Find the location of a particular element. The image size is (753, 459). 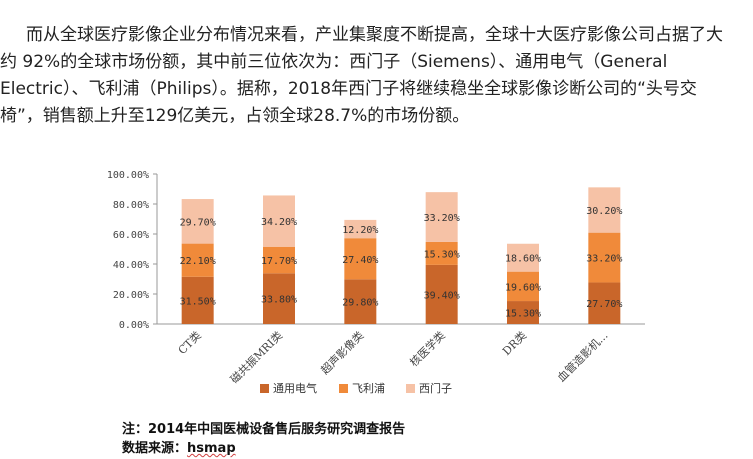

data-label: 27.40% is located at coordinates (360, 260).